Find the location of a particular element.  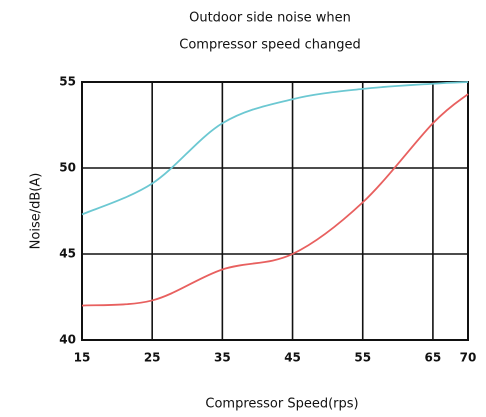

x-tick-label: 35 is located at coordinates (222, 358).